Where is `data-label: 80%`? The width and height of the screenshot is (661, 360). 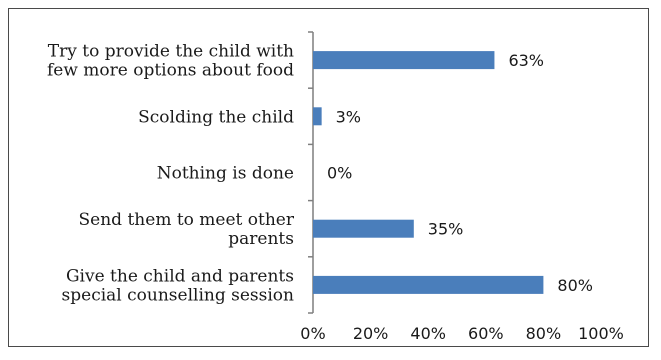
data-label: 80% is located at coordinates (575, 285).